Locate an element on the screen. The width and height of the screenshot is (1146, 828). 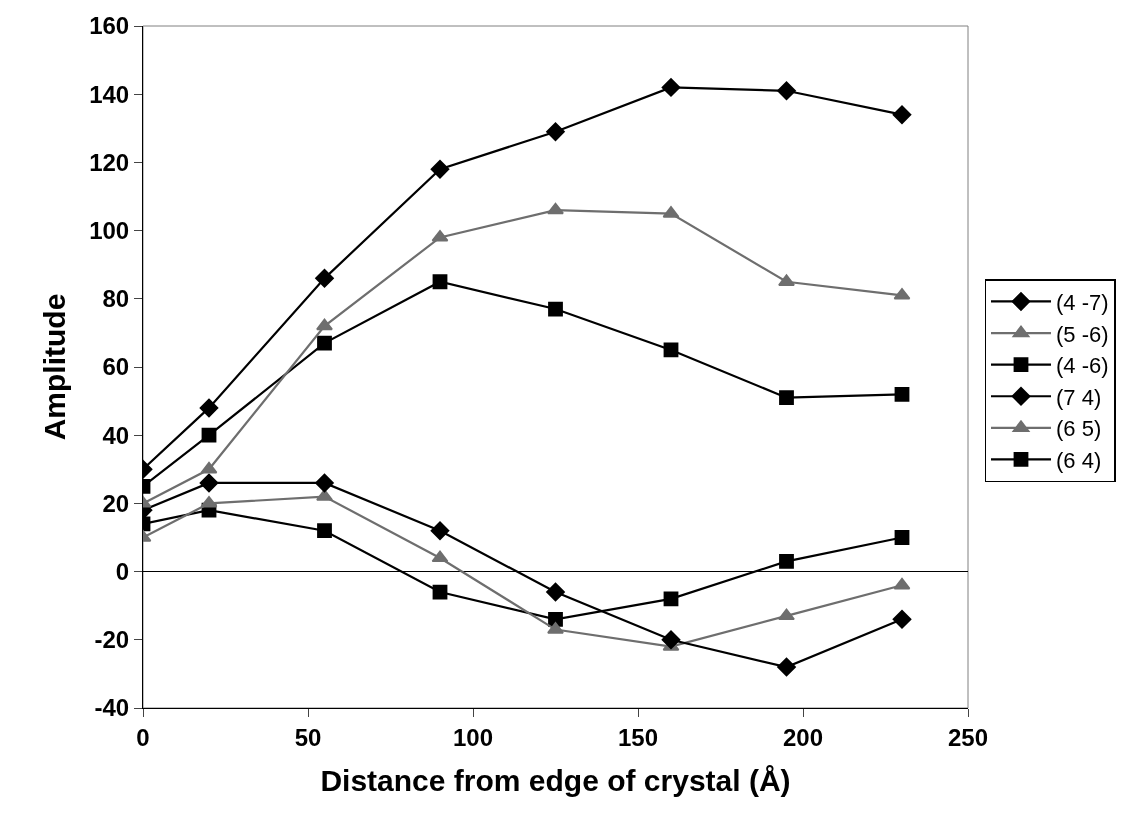
x-tick-label: 150 is located at coordinates (638, 737).